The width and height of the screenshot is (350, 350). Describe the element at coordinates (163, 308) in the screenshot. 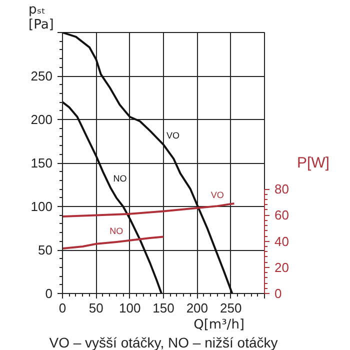

I see `x-tick-label: 150` at that location.